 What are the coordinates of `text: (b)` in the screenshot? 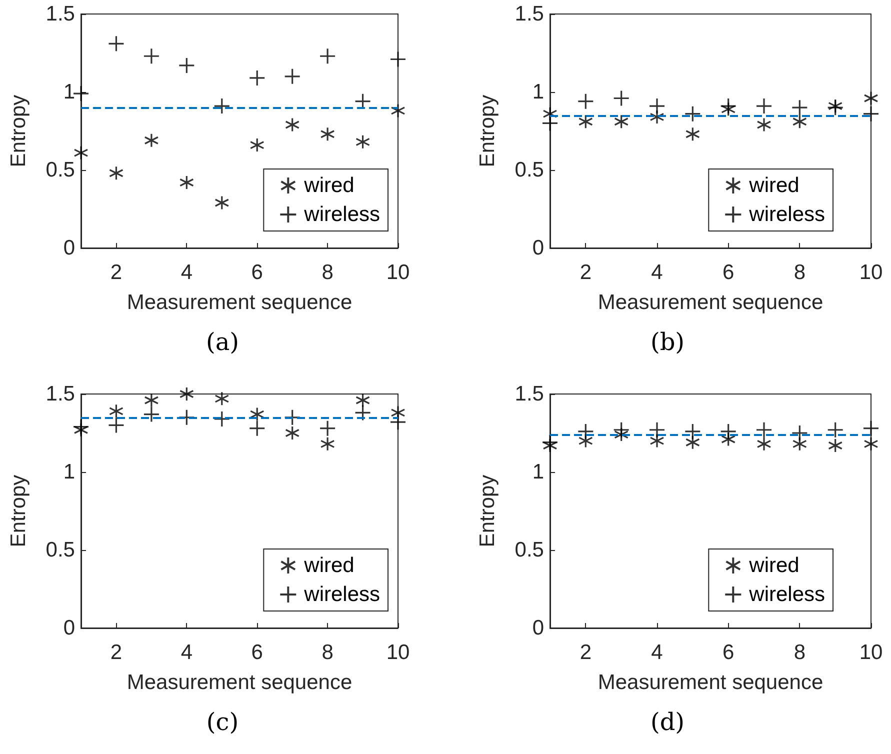 It's located at (667, 342).